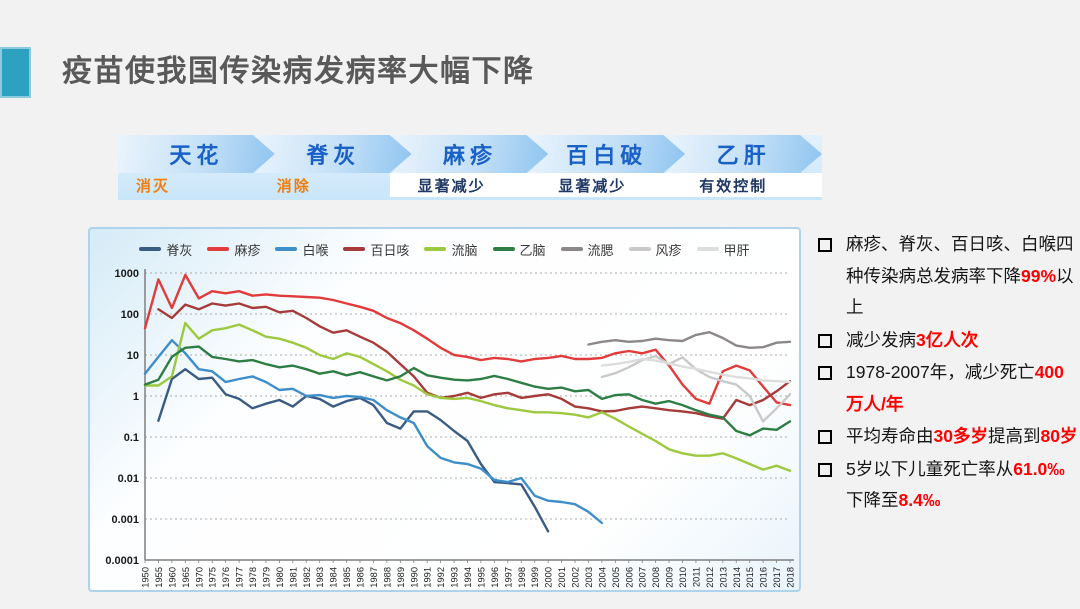 This screenshot has height=609, width=1080. Describe the element at coordinates (253, 577) in the screenshot. I see `x-tick-label: 1978` at that location.